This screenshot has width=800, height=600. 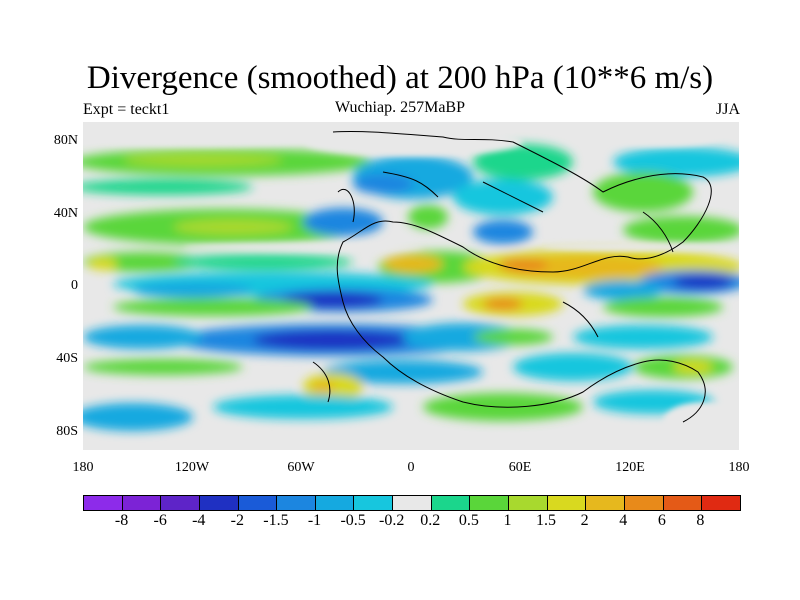 I want to click on colorbar-label: -1, so click(x=314, y=520).